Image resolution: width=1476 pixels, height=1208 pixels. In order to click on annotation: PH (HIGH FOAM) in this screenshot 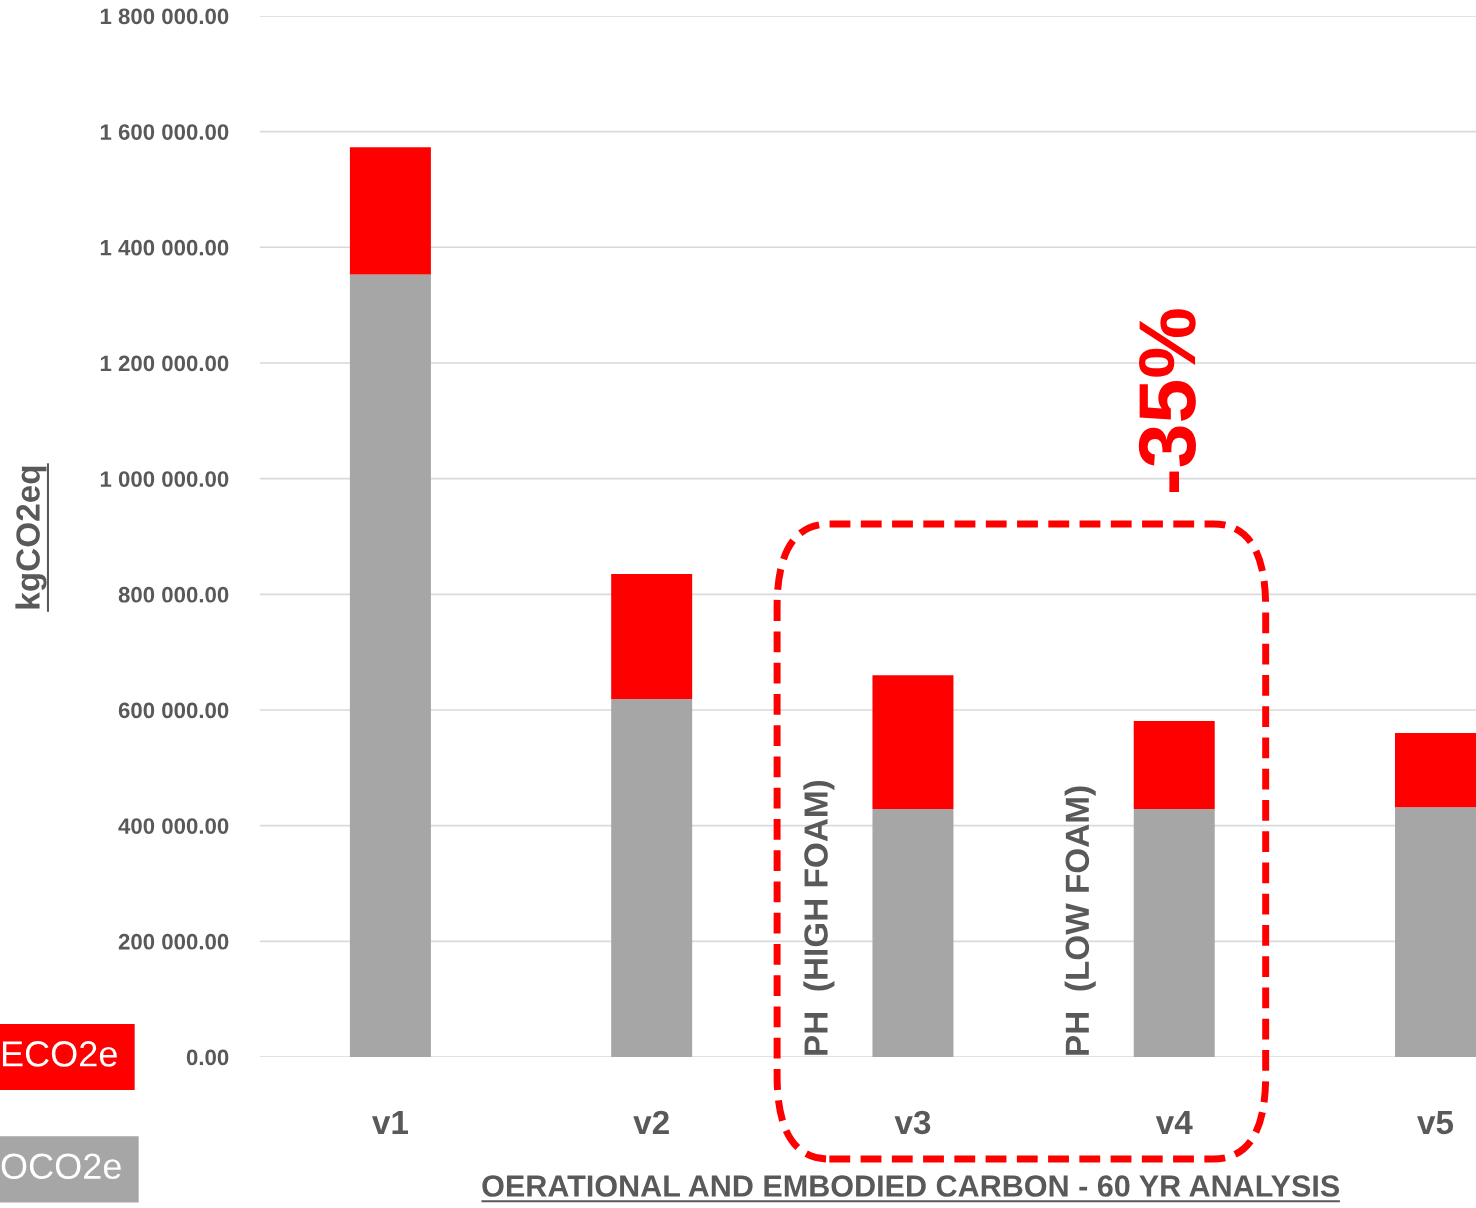, I will do `click(819, 917)`.